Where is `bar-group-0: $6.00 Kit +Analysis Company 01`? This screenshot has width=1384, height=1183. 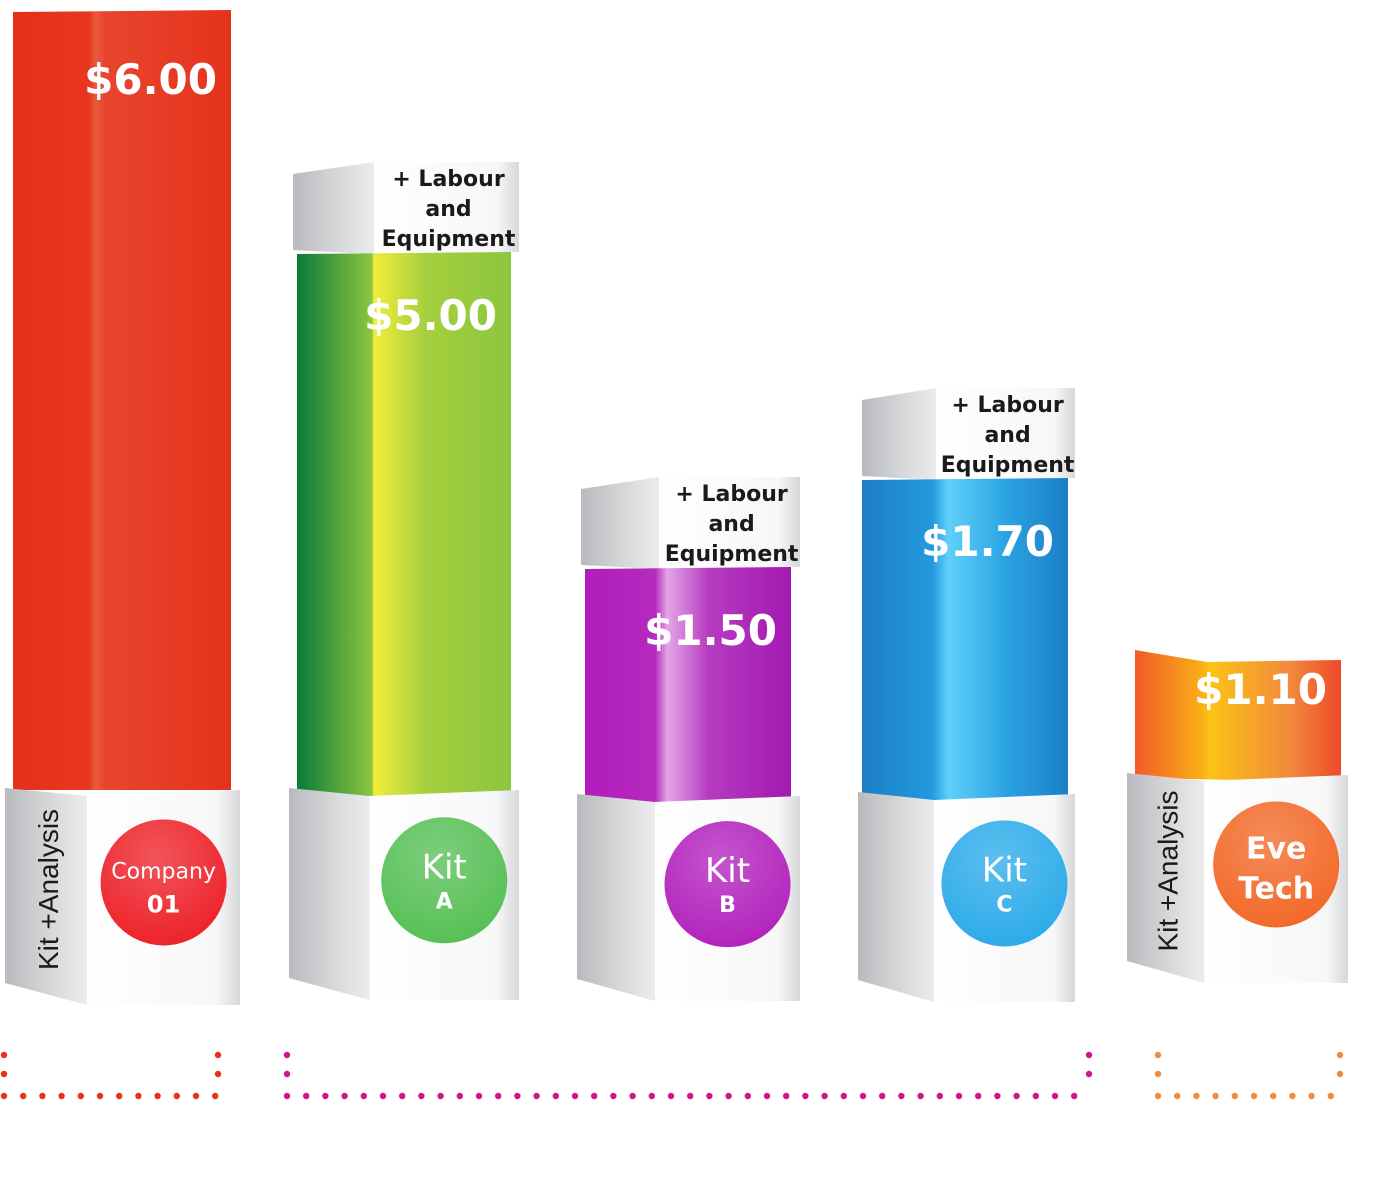 bar-group-0: $6.00 Kit +Analysis Company 01 is located at coordinates (122, 507).